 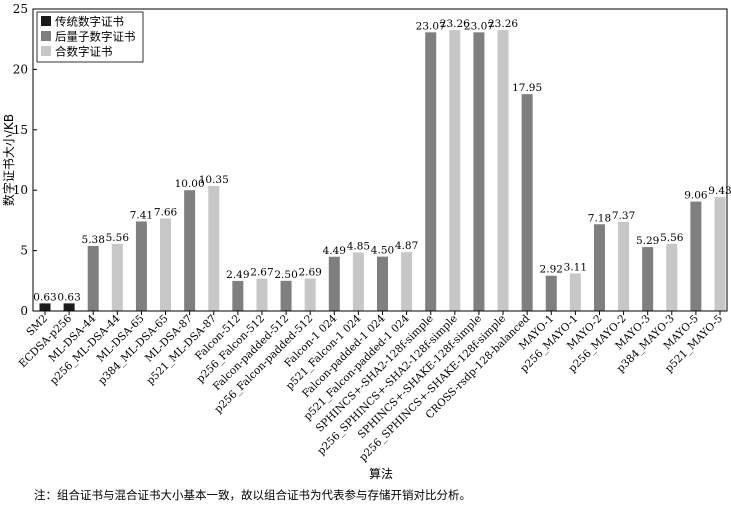 What do you see at coordinates (20, 190) in the screenshot?
I see `y-tick-label: 10` at bounding box center [20, 190].